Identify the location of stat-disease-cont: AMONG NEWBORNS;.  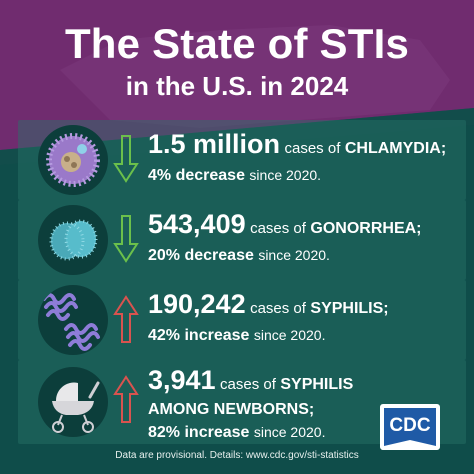
(231, 409).